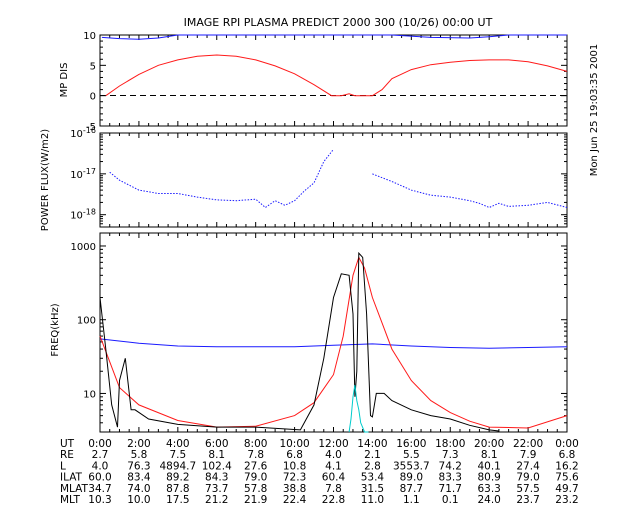  What do you see at coordinates (488, 466) in the screenshot?
I see `table-cell: 40.1` at bounding box center [488, 466].